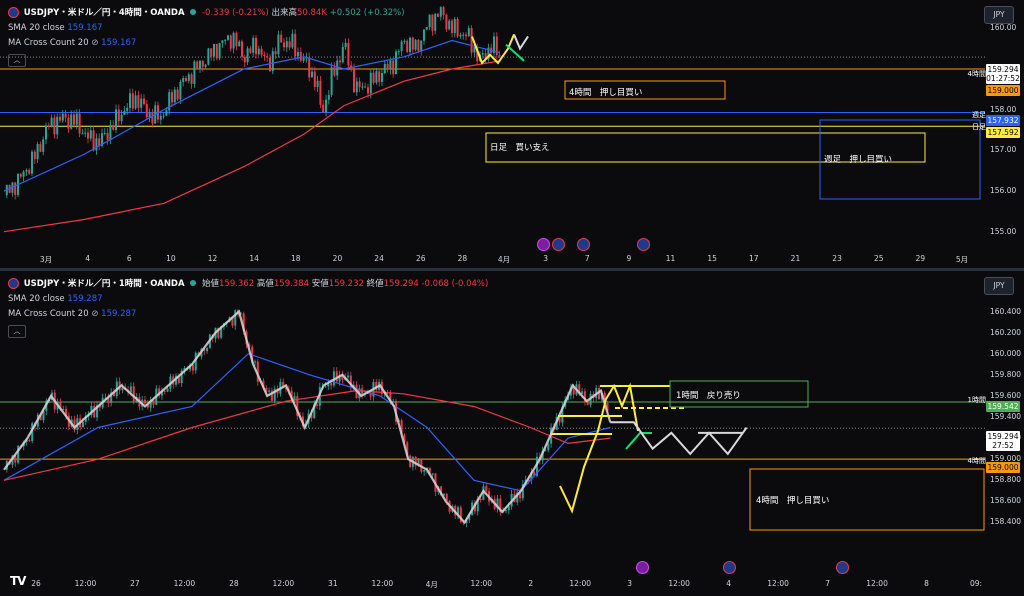 This screenshot has width=1024, height=596. I want to click on annotation-box-weekly, so click(900, 159).